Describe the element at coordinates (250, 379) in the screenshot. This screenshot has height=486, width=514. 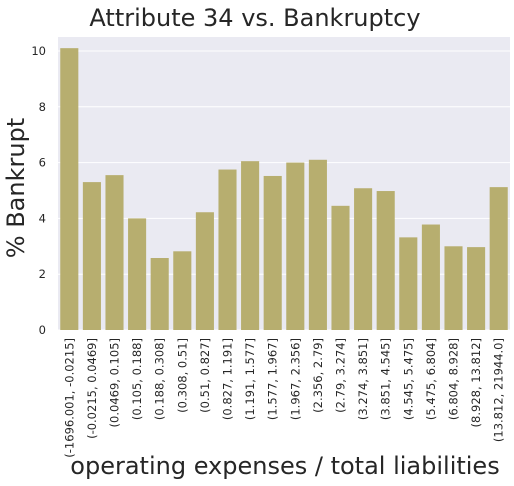
I see `x-tick-label: (1.191, 1.577]` at that location.